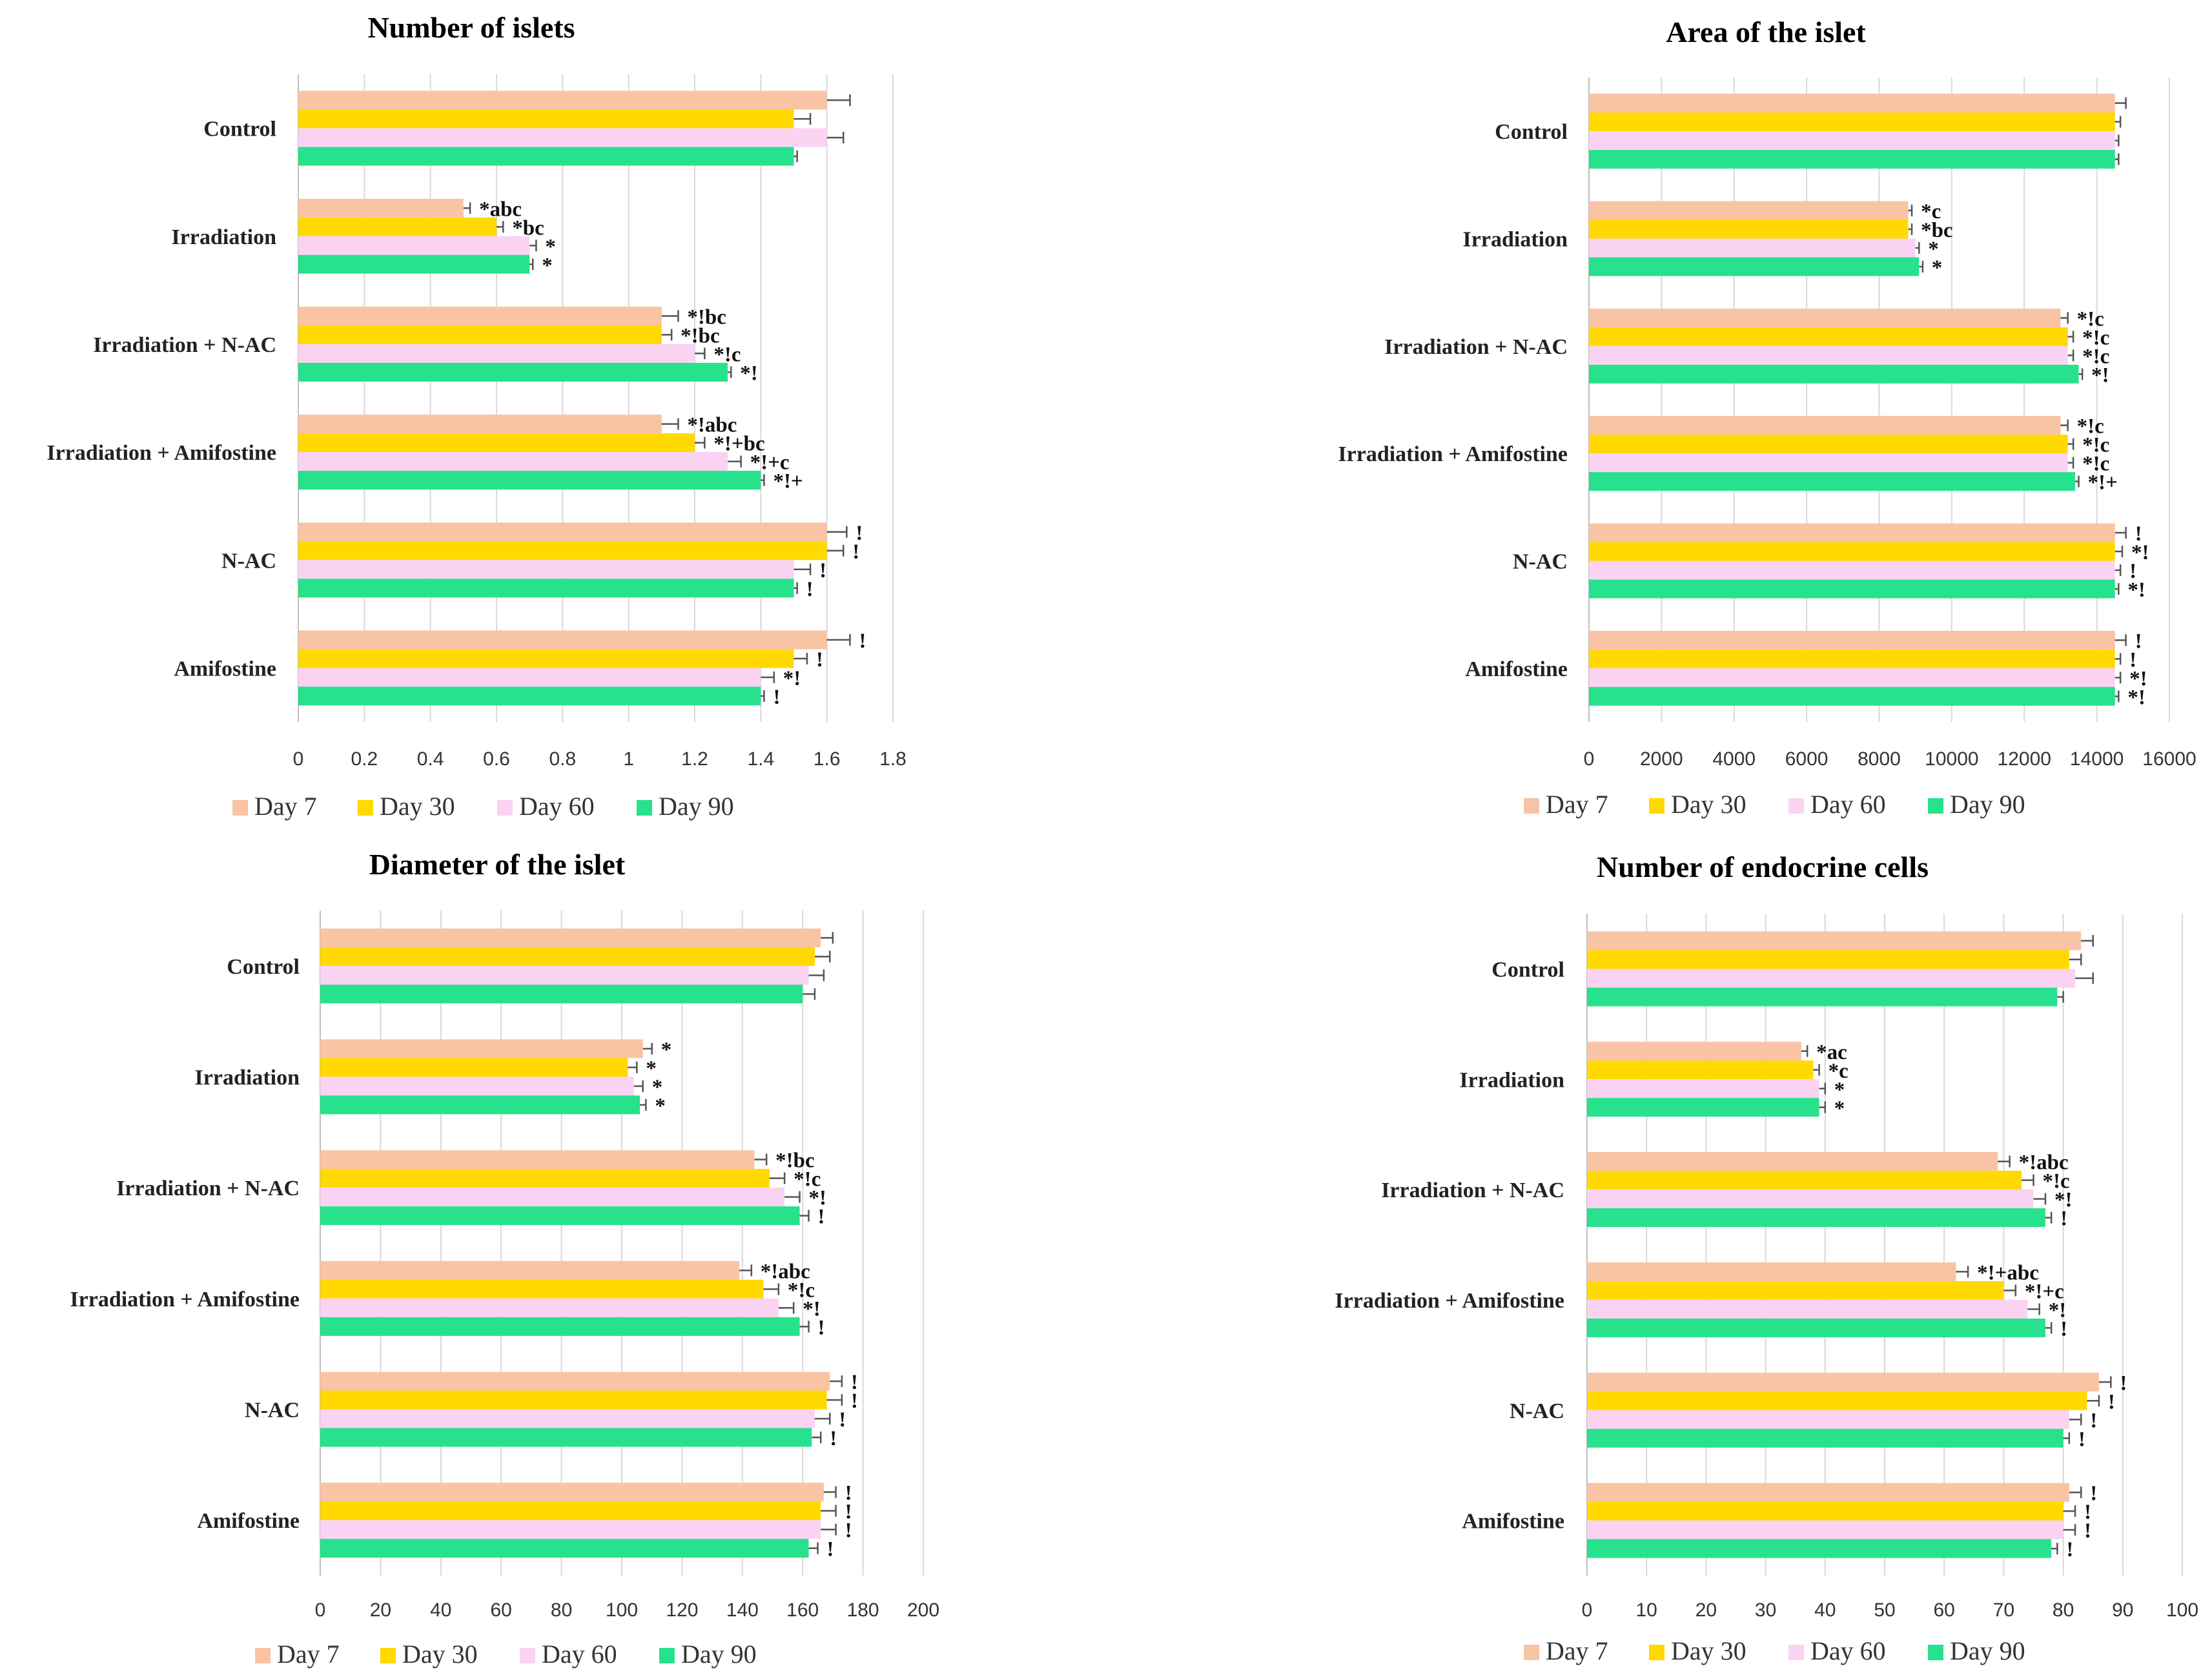  Describe the element at coordinates (430, 759) in the screenshot. I see `x-tick-label: 0.4` at that location.